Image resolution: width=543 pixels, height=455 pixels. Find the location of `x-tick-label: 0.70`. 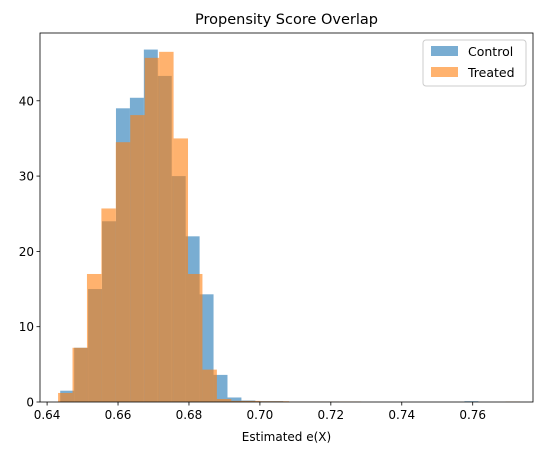

x-tick-label: 0.70 is located at coordinates (260, 415).